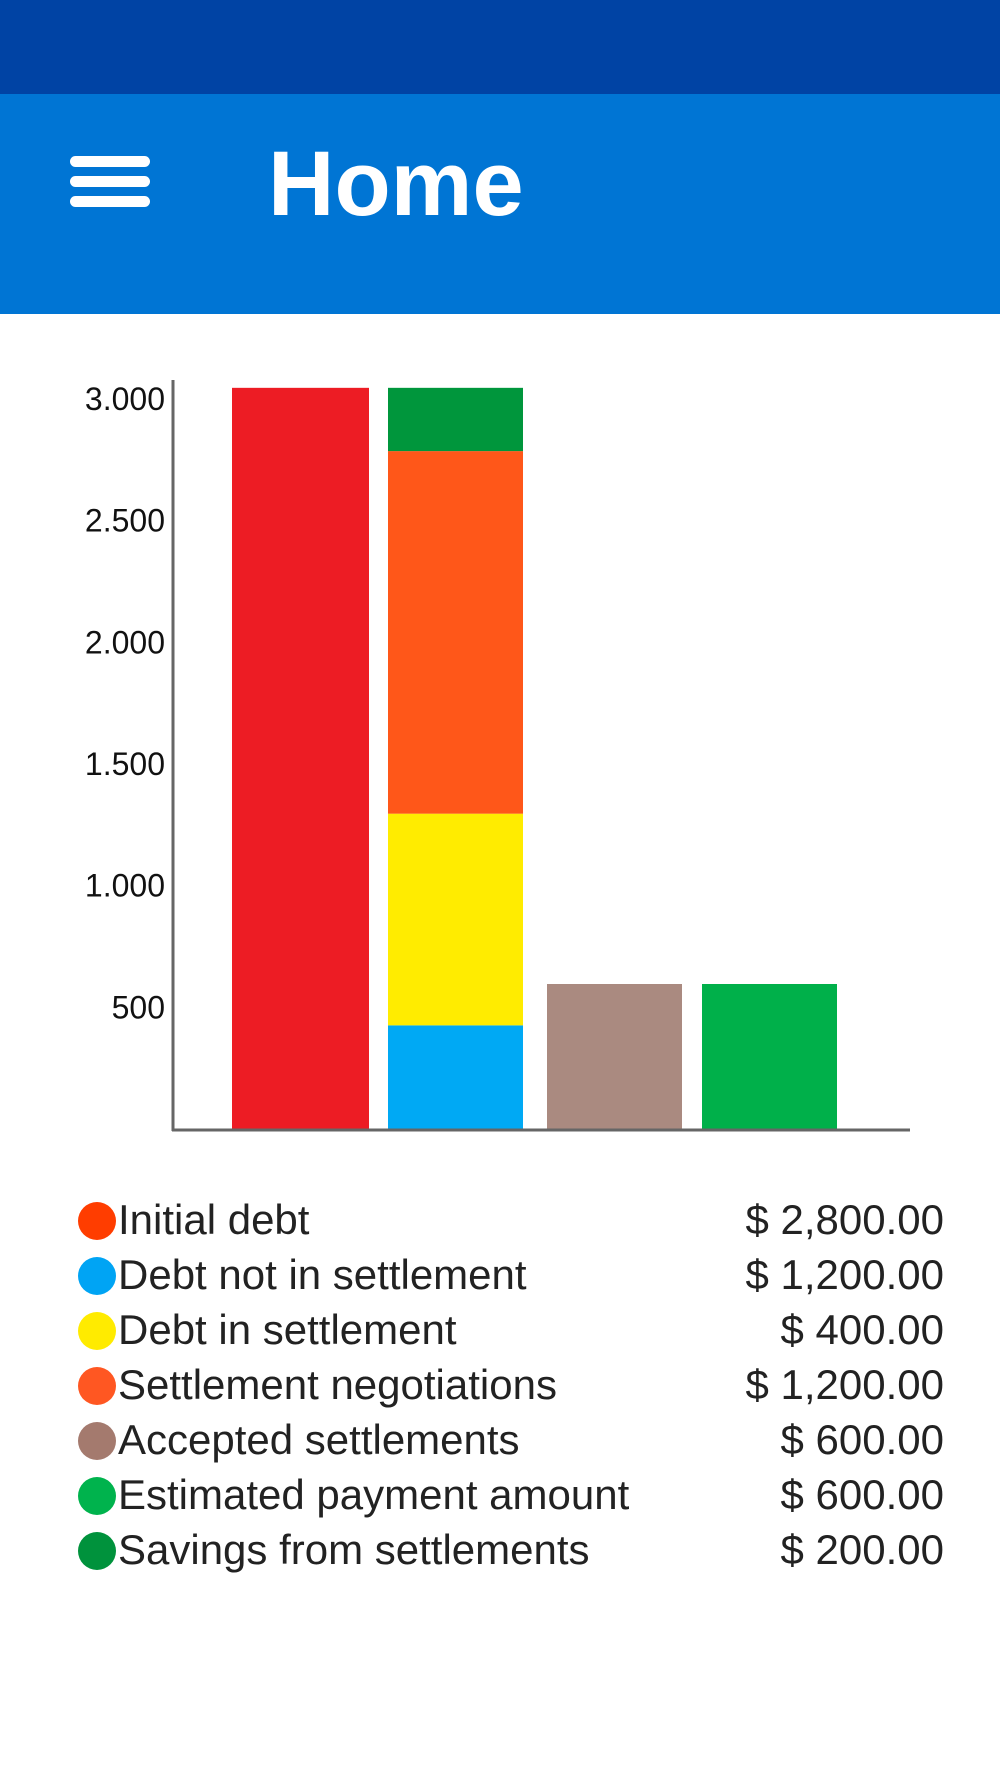 This screenshot has height=1778, width=1000. I want to click on legend-label: Estimated payment amount, so click(374, 1494).